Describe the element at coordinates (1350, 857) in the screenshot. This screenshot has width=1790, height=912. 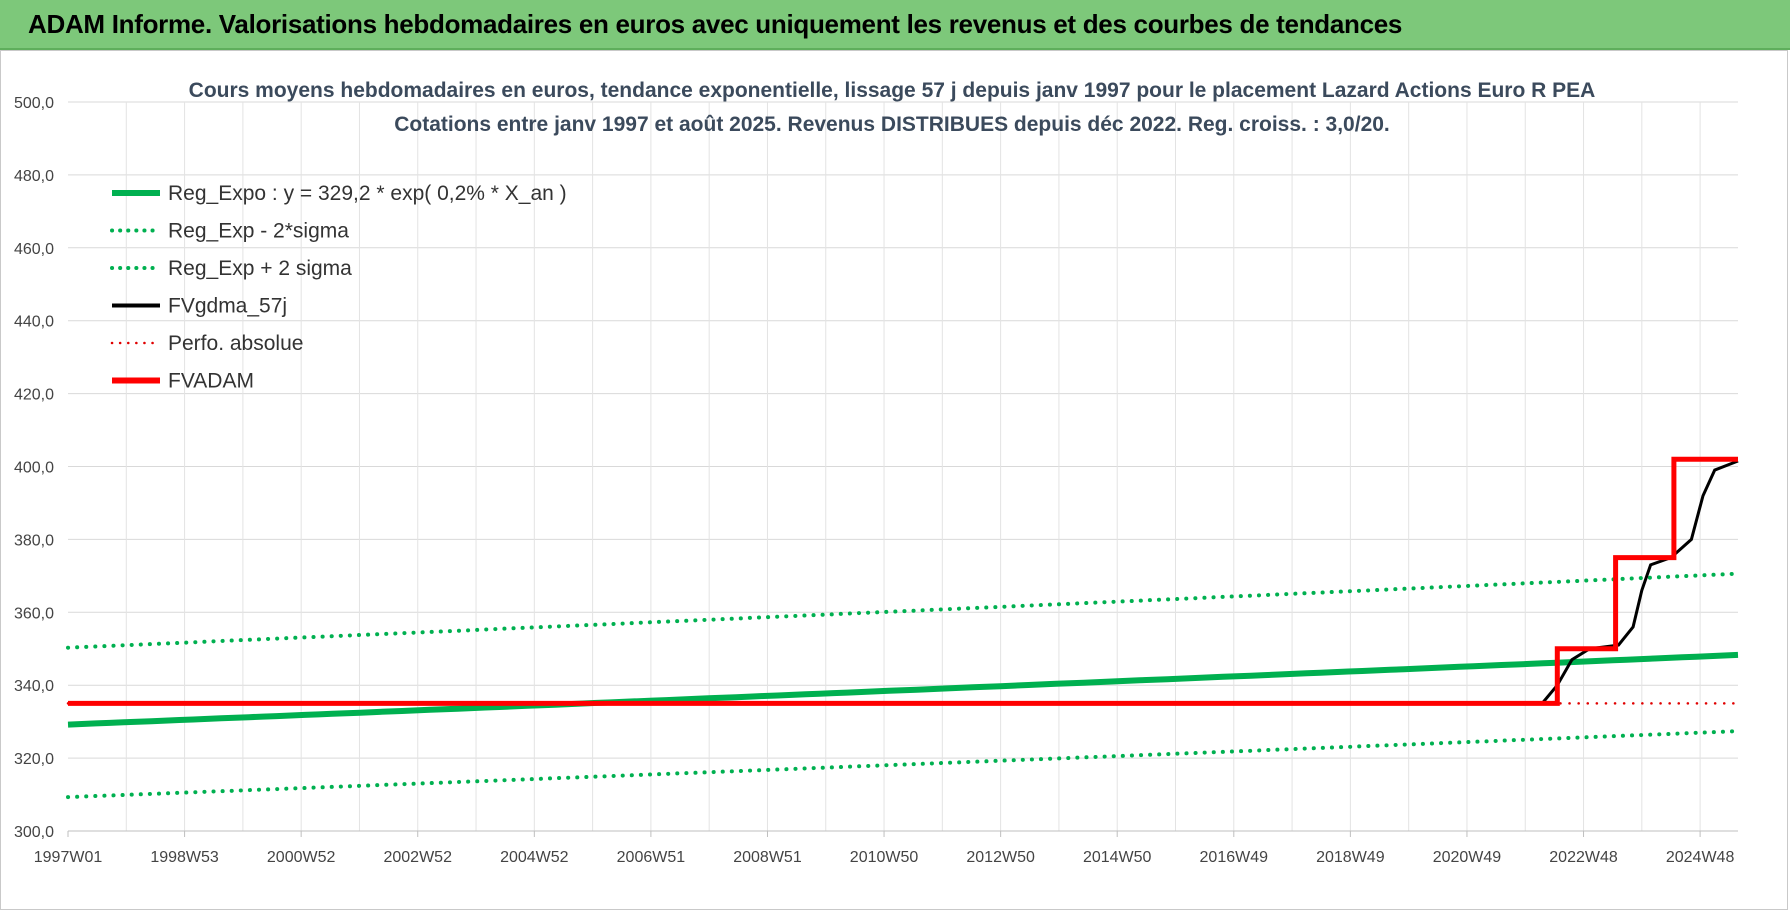
I see `x-tick-label: 2018W49` at that location.